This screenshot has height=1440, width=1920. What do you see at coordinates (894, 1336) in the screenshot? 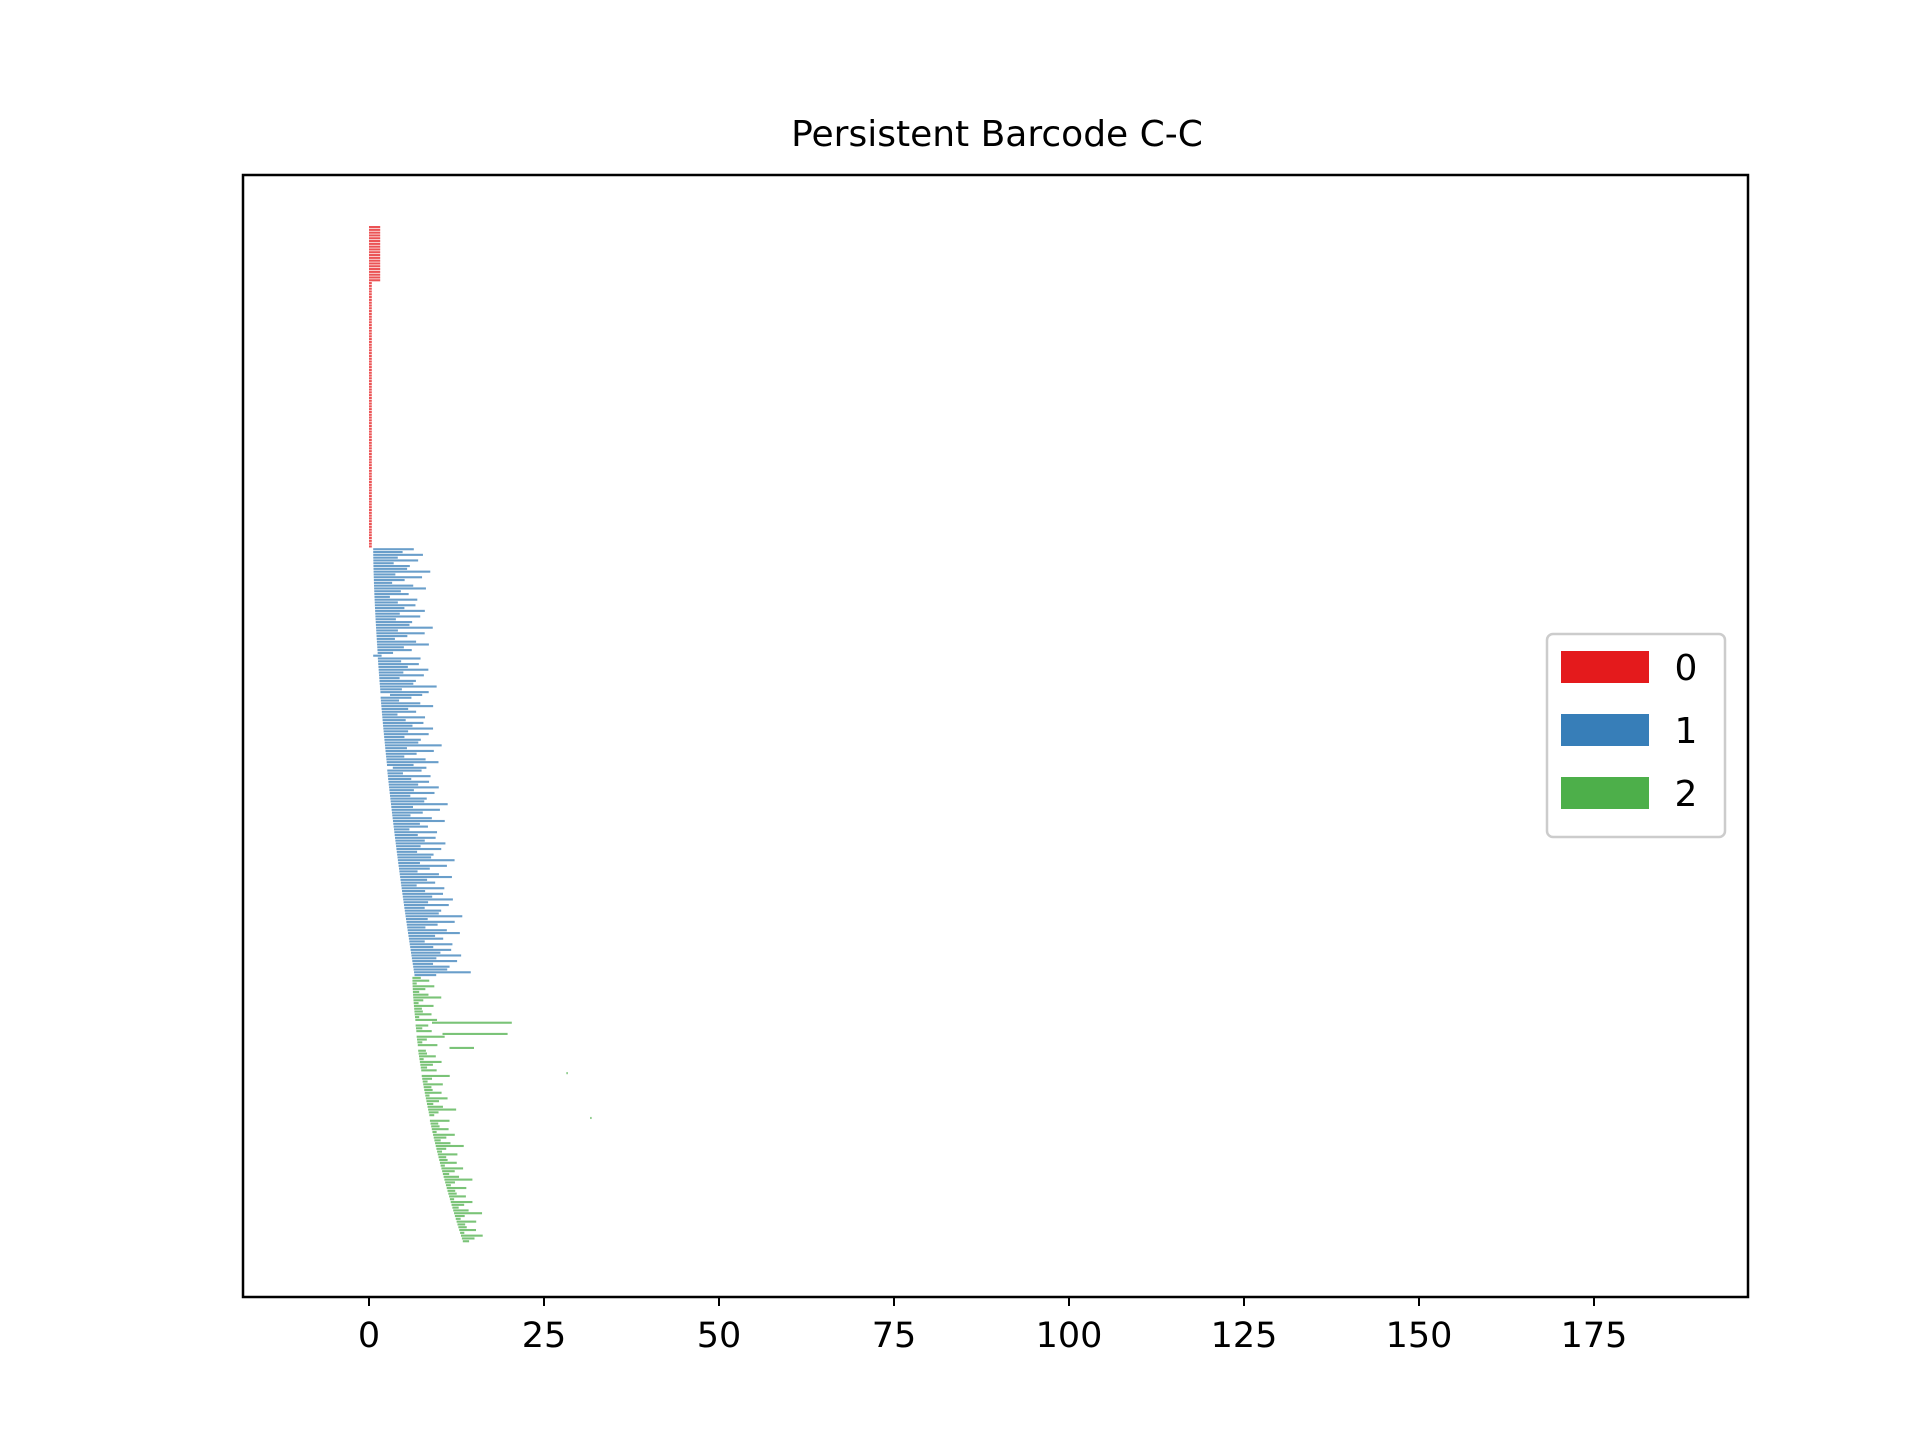
I see `x-tick-label: 75` at bounding box center [894, 1336].